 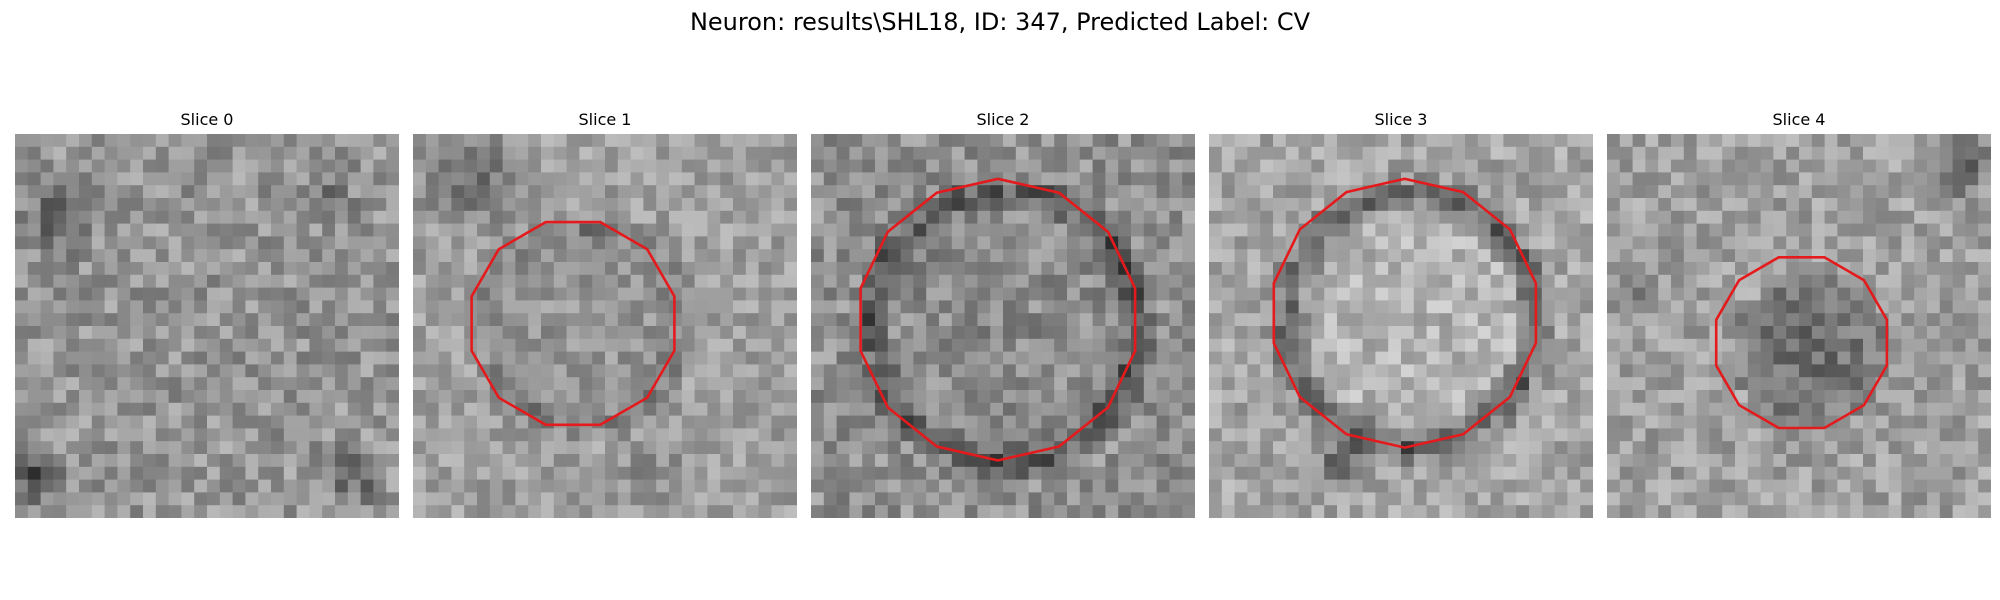 What do you see at coordinates (1401, 119) in the screenshot?
I see `slice-title: Slice 3` at bounding box center [1401, 119].